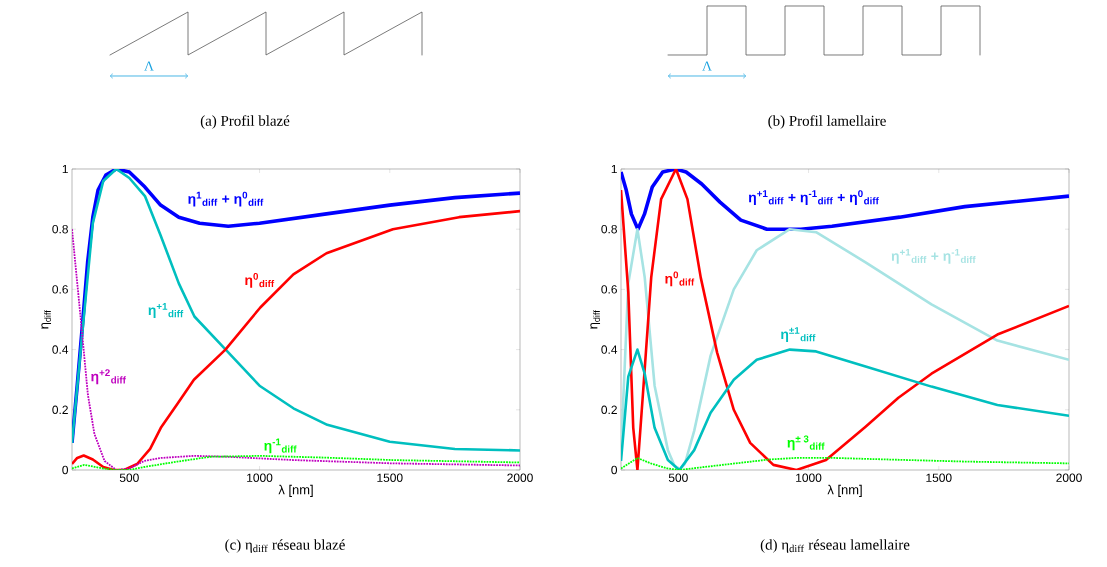 This screenshot has width=1107, height=567. I want to click on series-label: η$^{+1}$diff, so click(166, 310).